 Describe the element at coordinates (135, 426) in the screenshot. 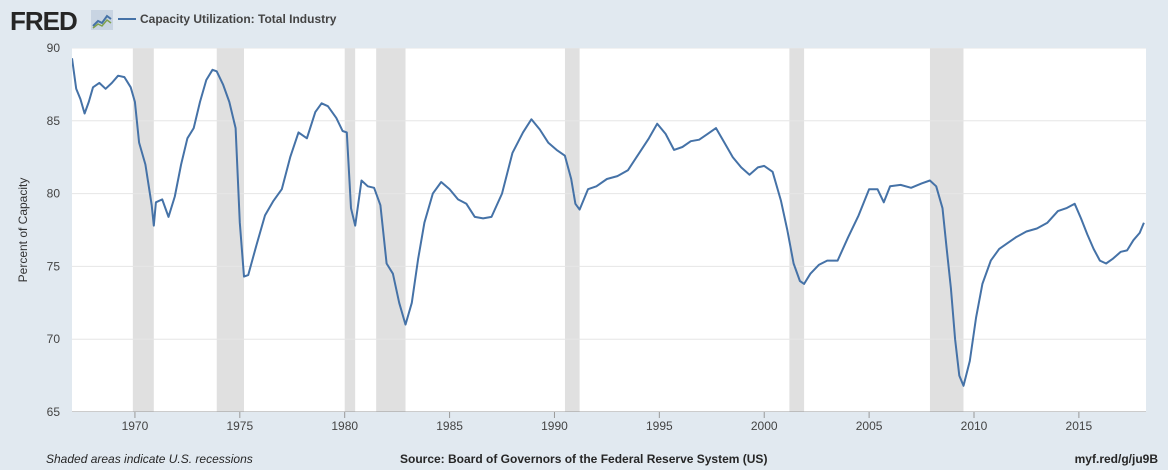

I see `x-tick-label: 1970` at that location.